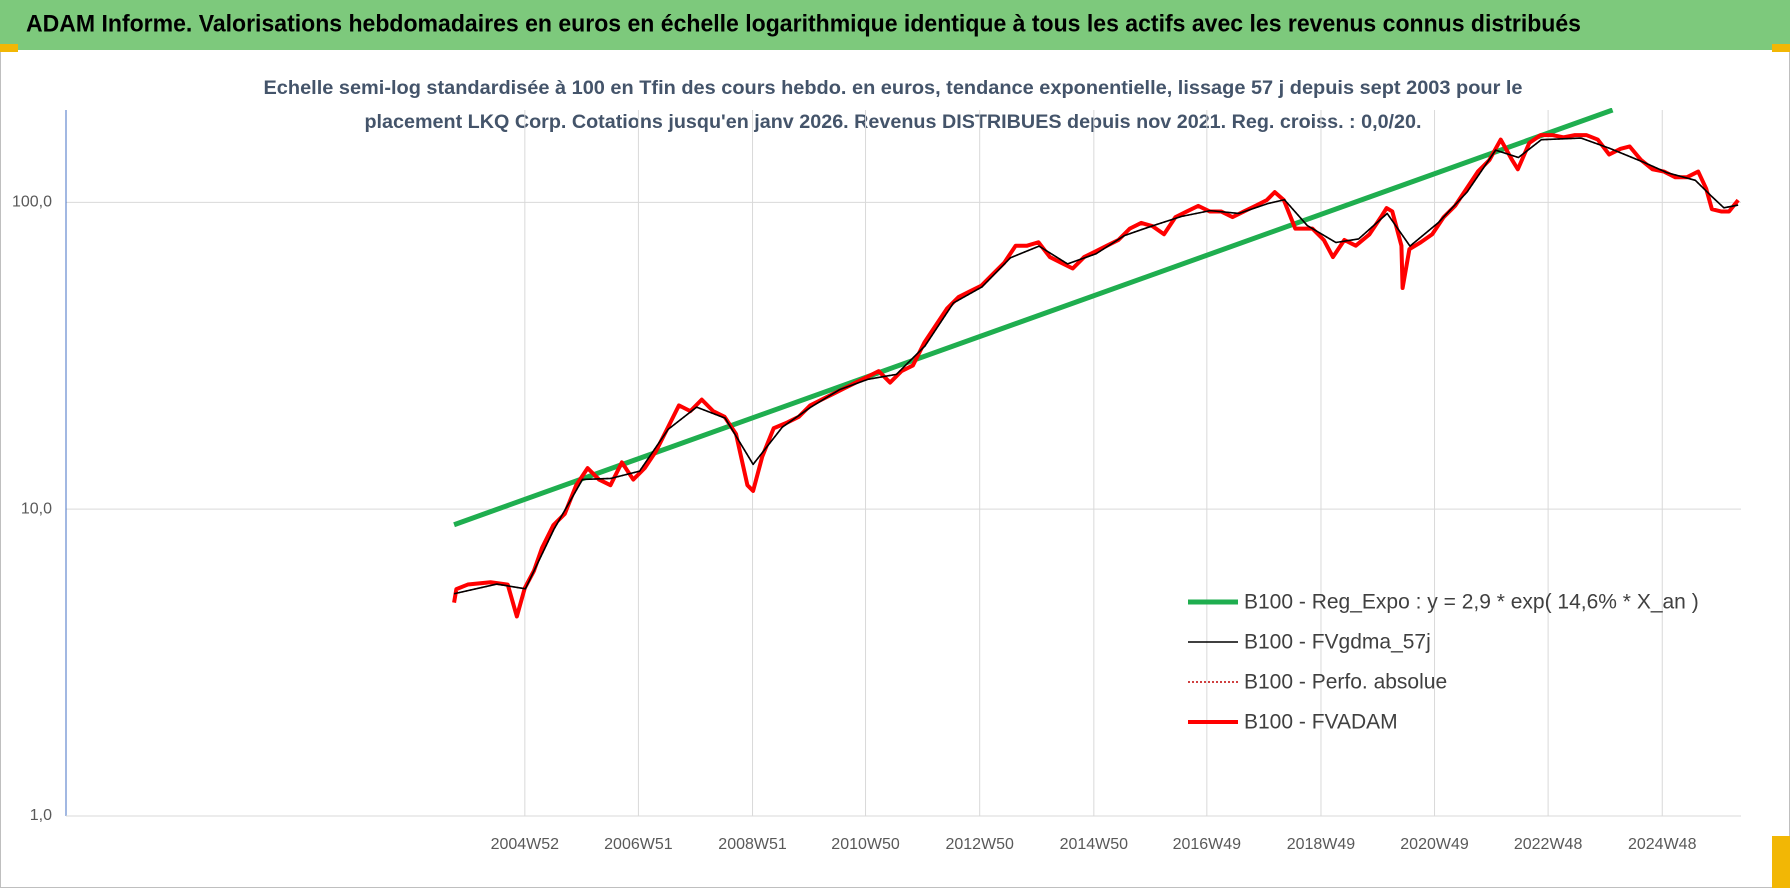 This screenshot has width=1790, height=888. What do you see at coordinates (41, 815) in the screenshot?
I see `y-tick-label: 1,0` at bounding box center [41, 815].